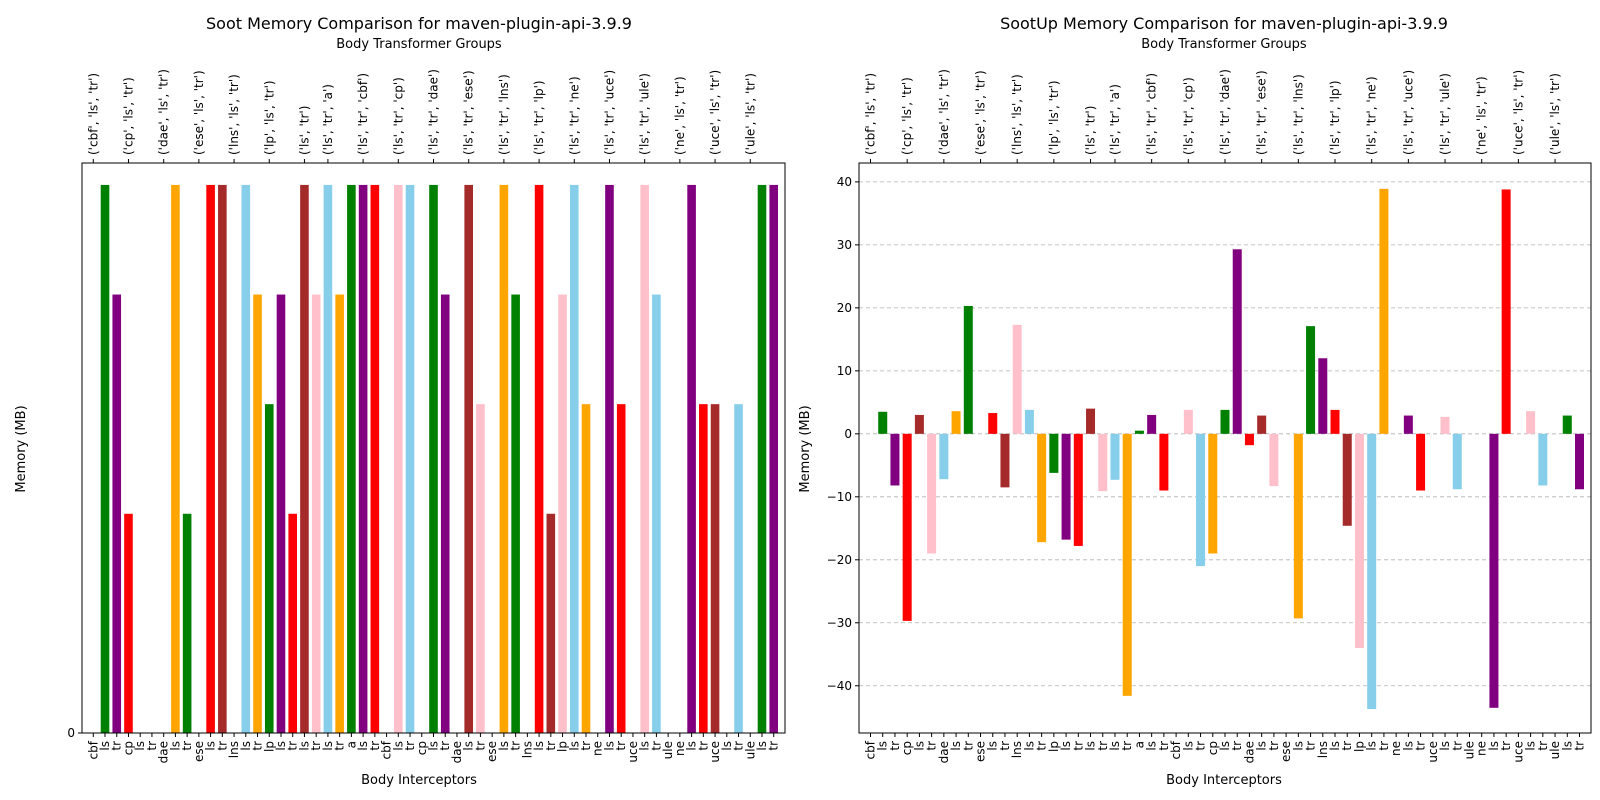  What do you see at coordinates (419, 780) in the screenshot?
I see `soot-x-axis-label: Body Interceptors` at bounding box center [419, 780].